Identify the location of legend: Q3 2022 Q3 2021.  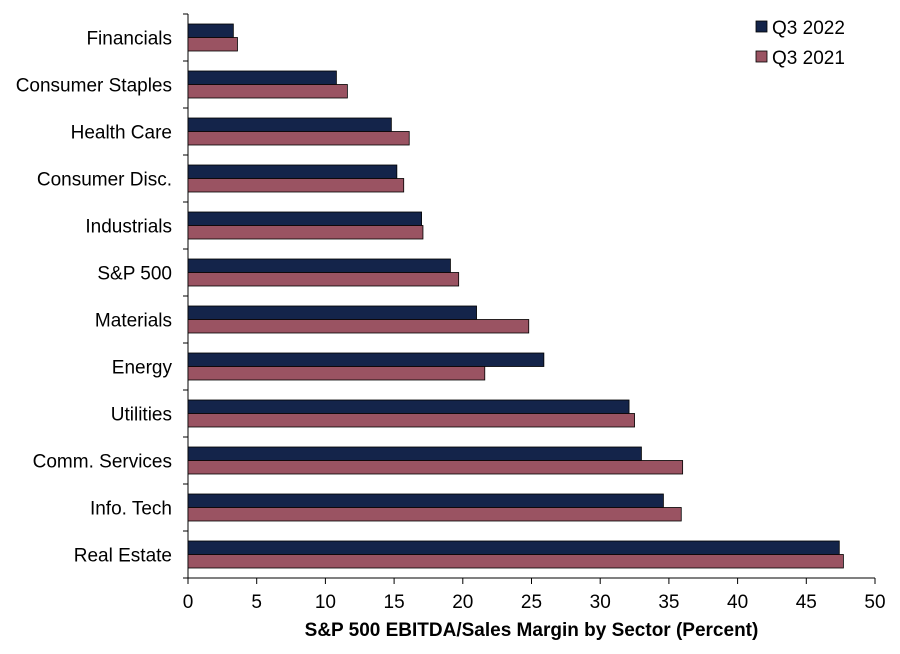
(800, 43).